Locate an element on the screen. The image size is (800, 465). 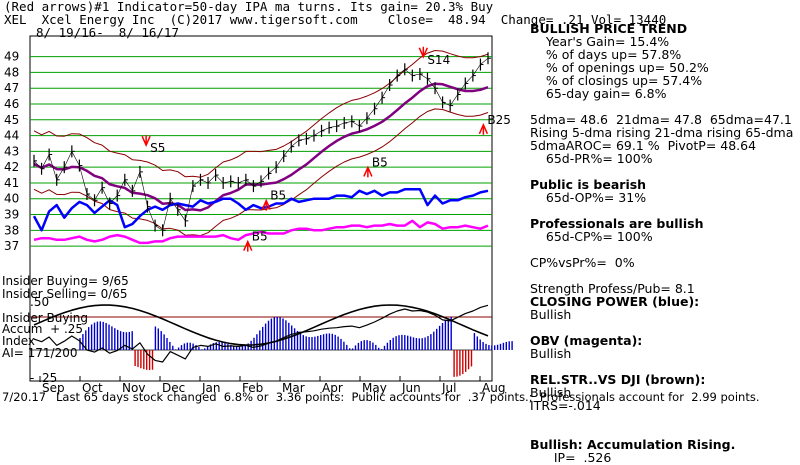
y-tick-label: 39 is located at coordinates (11, 215).